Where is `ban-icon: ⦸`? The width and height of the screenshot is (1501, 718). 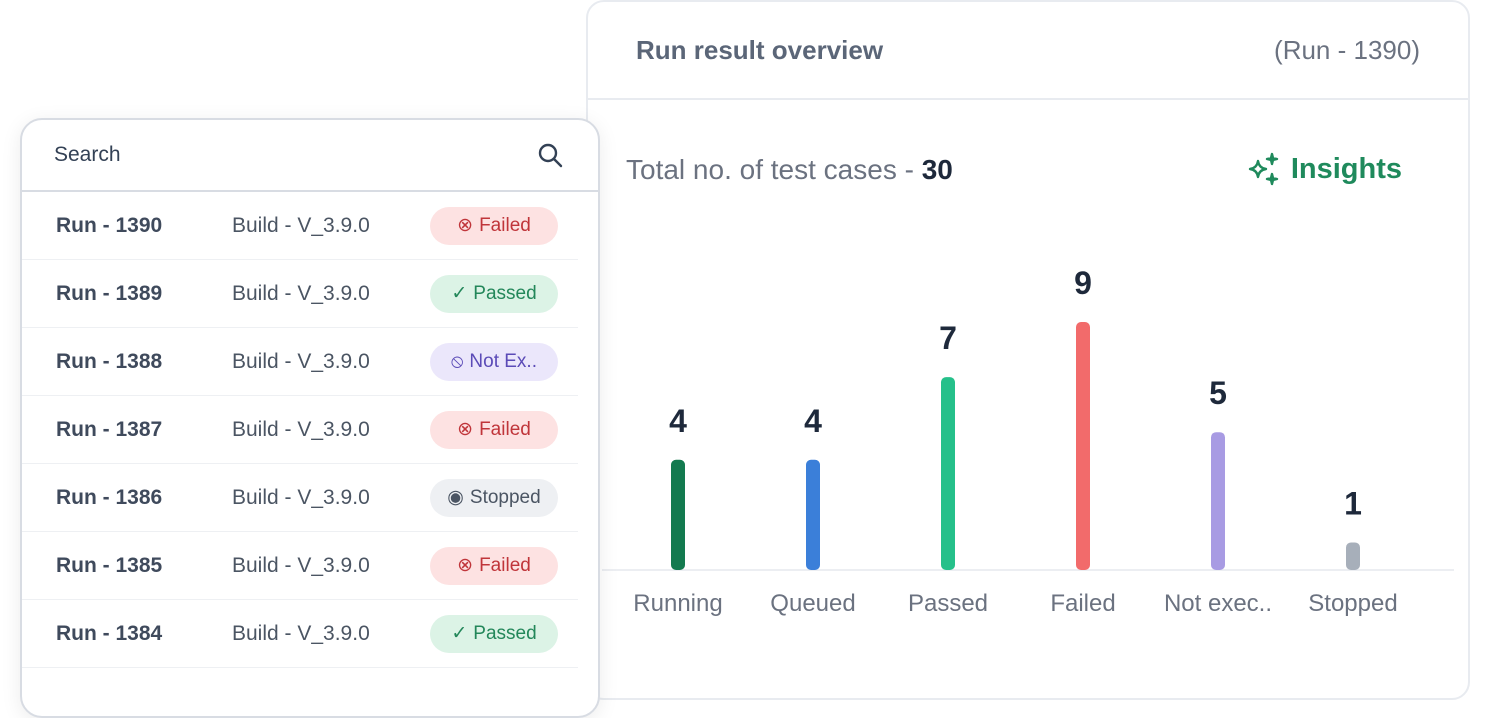
ban-icon: ⦸ is located at coordinates (457, 361).